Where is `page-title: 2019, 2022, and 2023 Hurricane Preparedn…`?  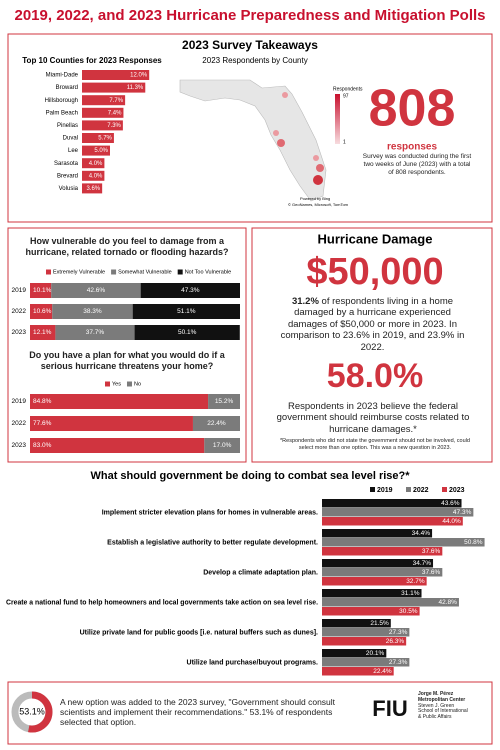 page-title: 2019, 2022, and 2023 Hurricane Preparedn… is located at coordinates (249, 15).